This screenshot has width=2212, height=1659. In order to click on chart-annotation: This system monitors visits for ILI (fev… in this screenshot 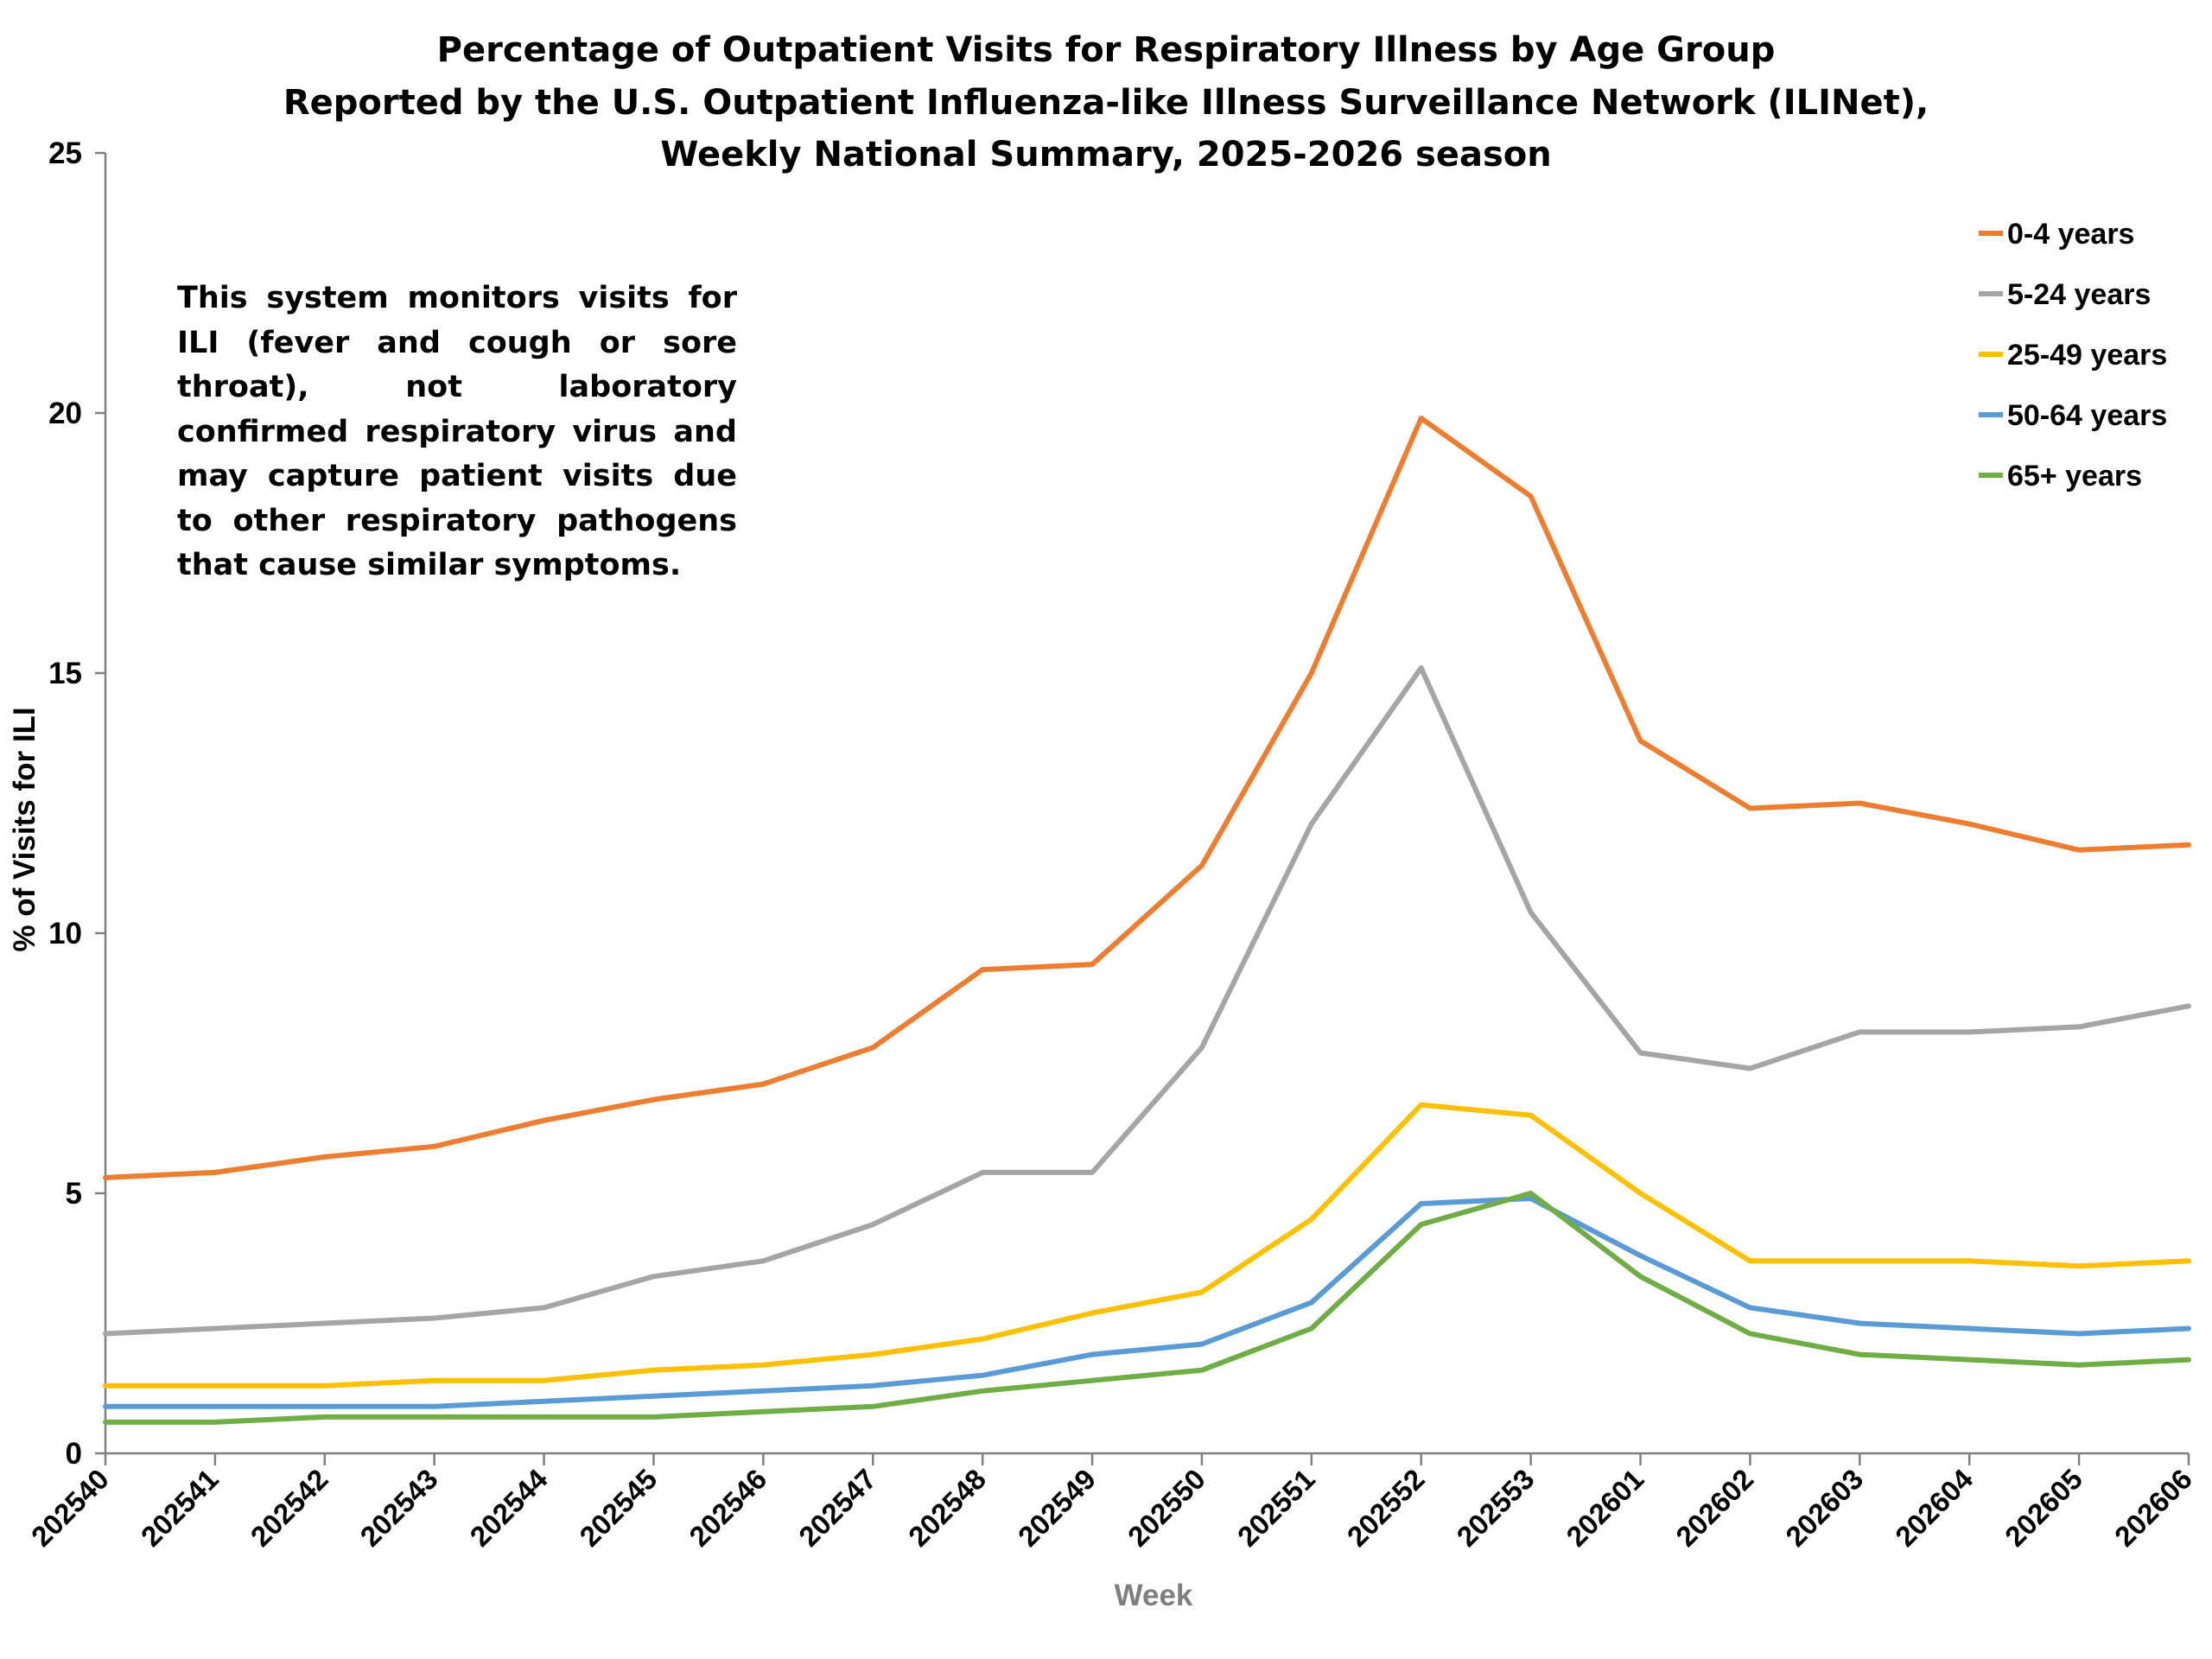, I will do `click(457, 431)`.